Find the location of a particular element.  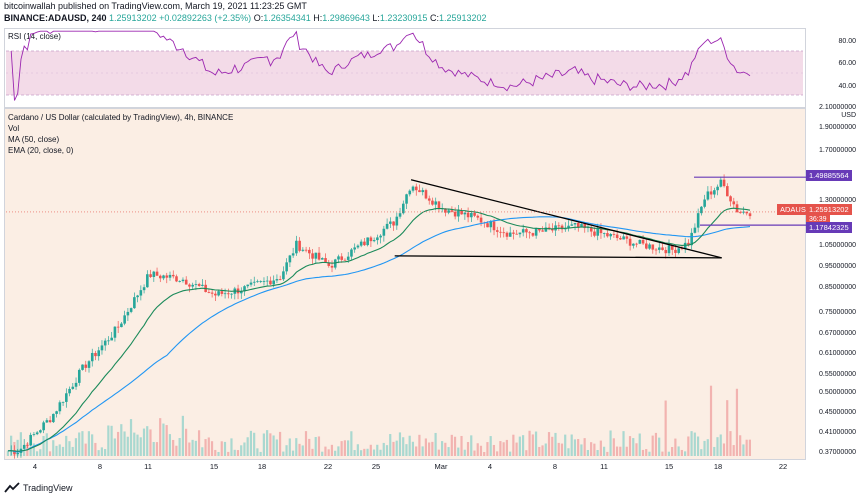

symbol-label: BINANCE:ADAUSD, 240 is located at coordinates (55, 18).